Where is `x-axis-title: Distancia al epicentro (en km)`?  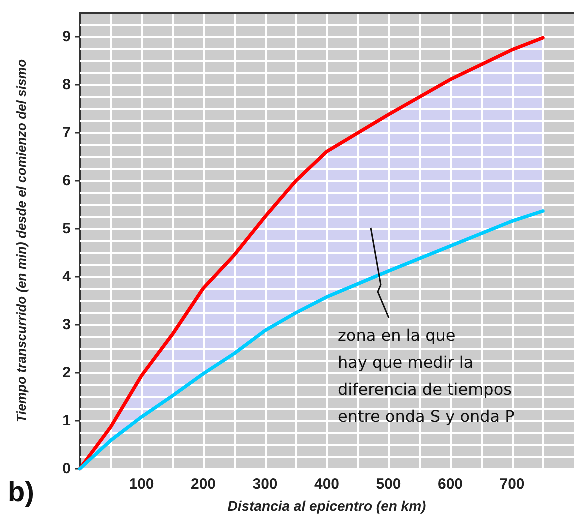
x-axis-title: Distancia al epicentro (en km) is located at coordinates (327, 506).